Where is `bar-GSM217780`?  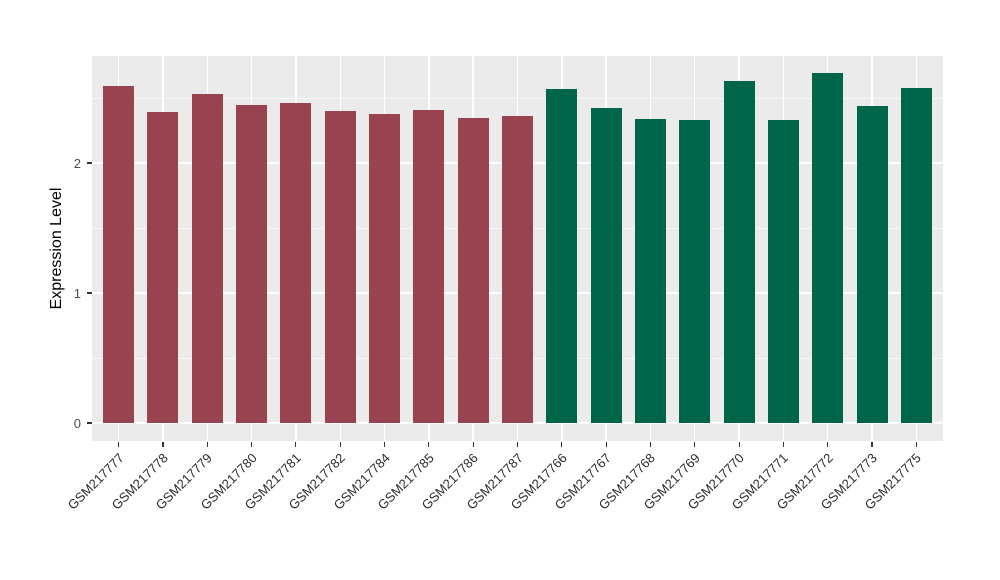 bar-GSM217780 is located at coordinates (252, 263).